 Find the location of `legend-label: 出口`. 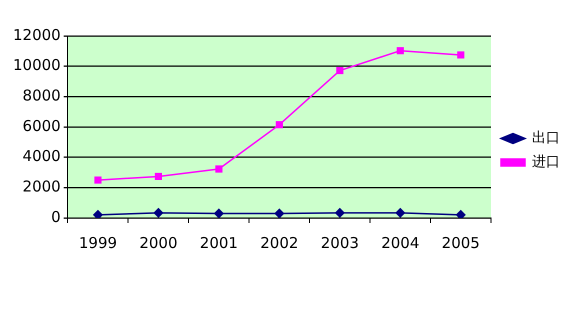

legend-label: 出口 is located at coordinates (546, 138).